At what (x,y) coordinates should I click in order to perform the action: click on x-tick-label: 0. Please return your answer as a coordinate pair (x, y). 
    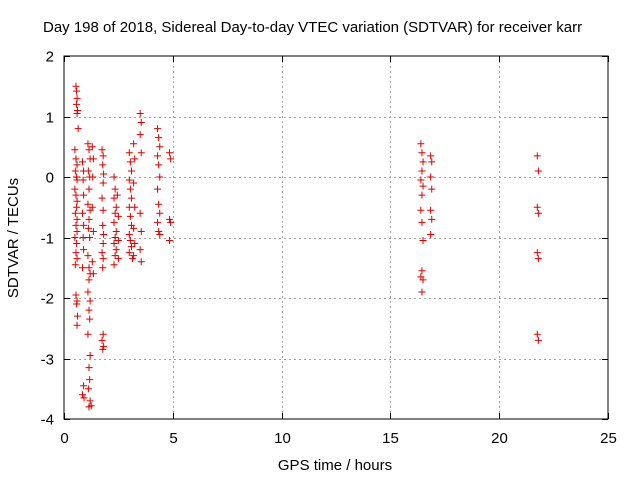
    Looking at the image, I should click on (64, 438).